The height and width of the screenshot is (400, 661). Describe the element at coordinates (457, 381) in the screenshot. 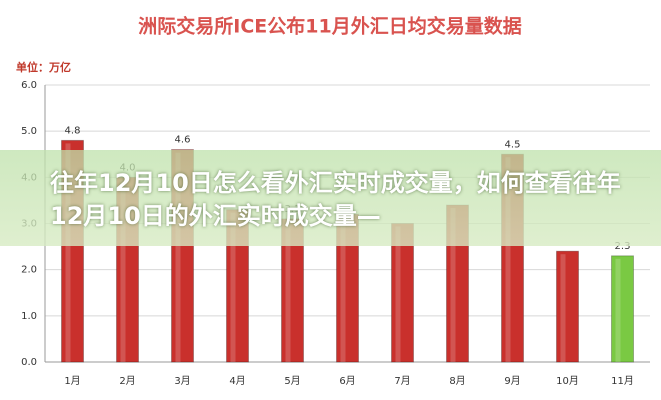

I see `x-tick-label: 8月` at that location.